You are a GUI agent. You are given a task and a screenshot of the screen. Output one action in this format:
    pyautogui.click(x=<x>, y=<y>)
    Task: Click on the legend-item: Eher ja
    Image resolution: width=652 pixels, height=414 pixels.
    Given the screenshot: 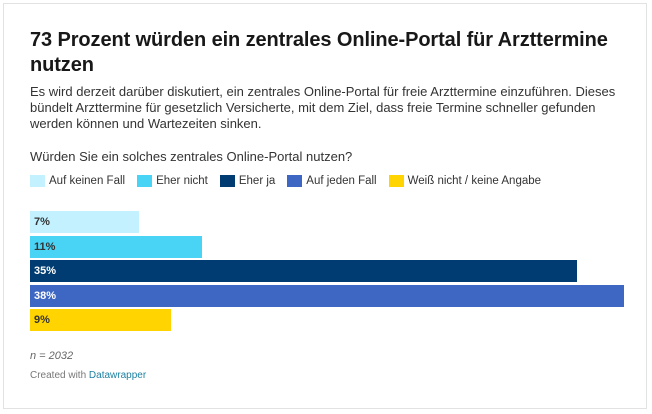 What is the action you would take?
    pyautogui.click(x=247, y=181)
    